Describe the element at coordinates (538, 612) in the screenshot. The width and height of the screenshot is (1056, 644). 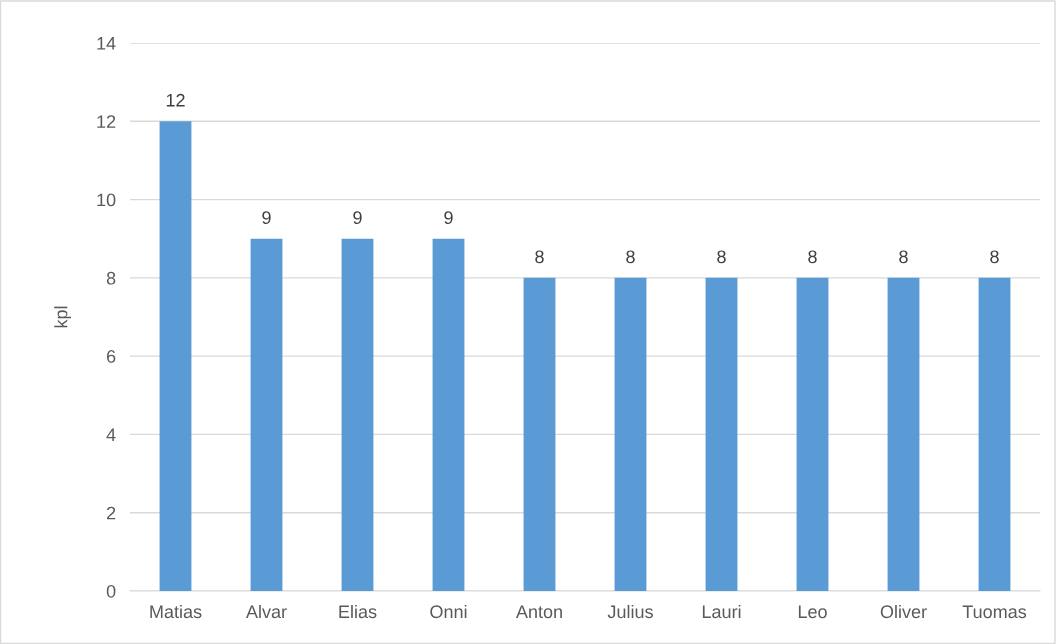
I see `x-tick-label: Anton` at that location.